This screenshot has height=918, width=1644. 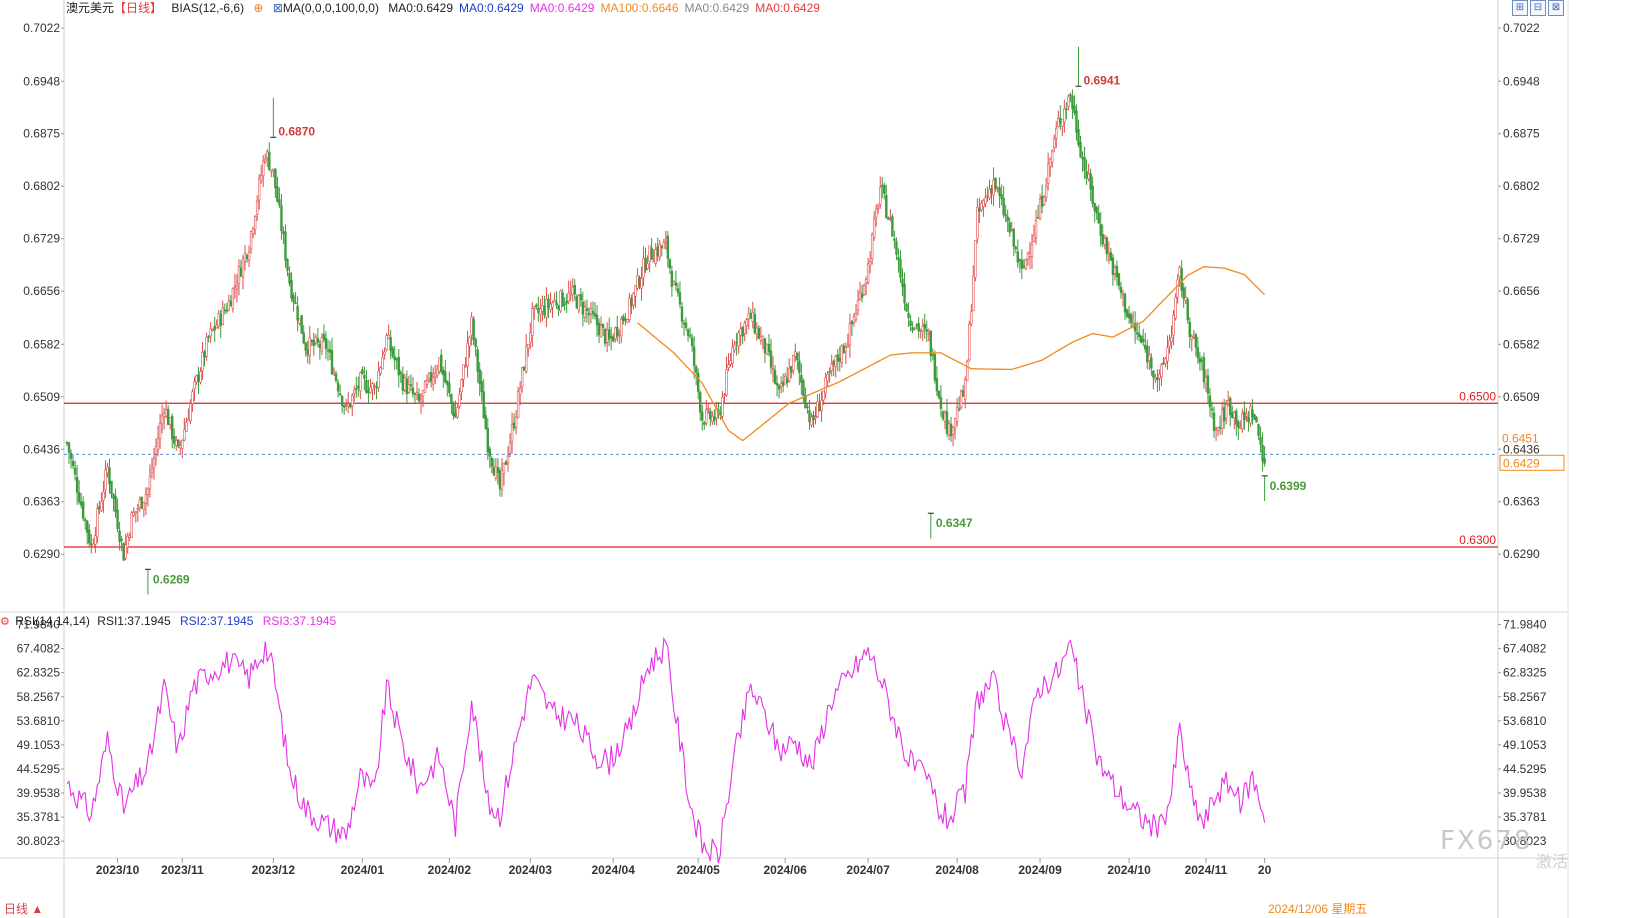 I want to click on period-switch-button: 日线 ▲, so click(x=24, y=909).